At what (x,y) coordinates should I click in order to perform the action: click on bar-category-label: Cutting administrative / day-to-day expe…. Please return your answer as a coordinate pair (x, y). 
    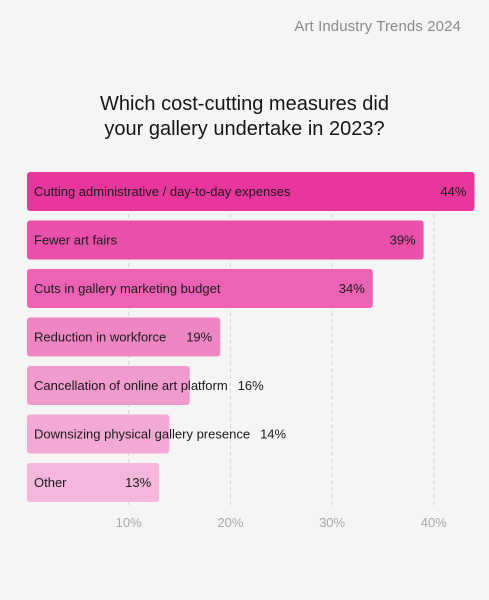
    Looking at the image, I should click on (162, 191).